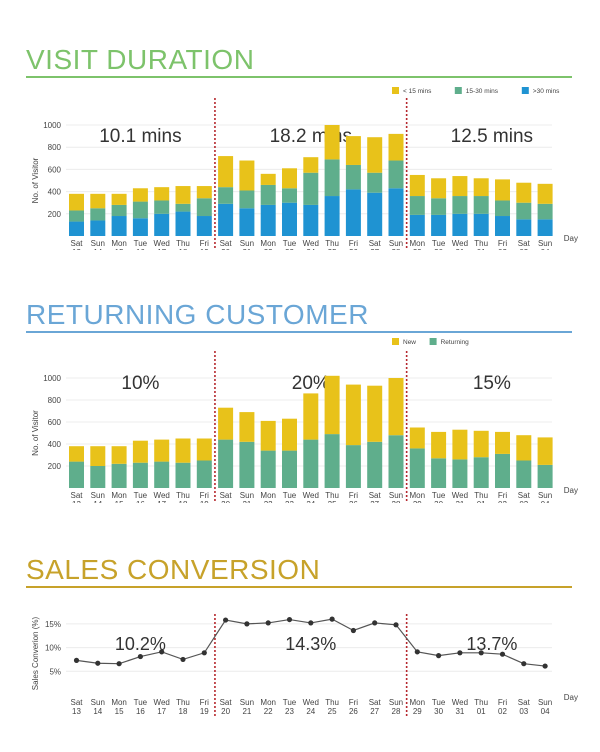  I want to click on visit-duration-legend-label: 15-30 mins, so click(482, 91).